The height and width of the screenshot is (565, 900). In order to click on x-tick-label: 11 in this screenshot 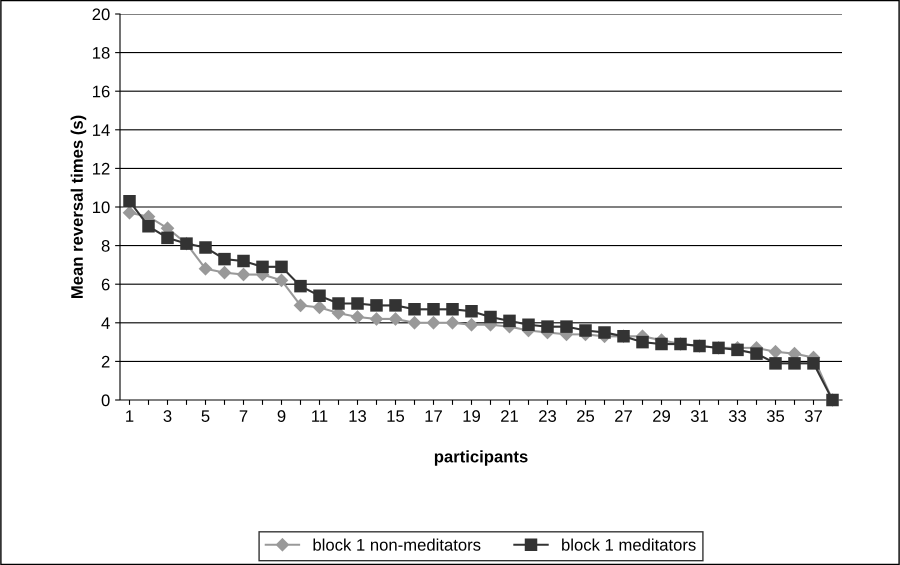, I will do `click(320, 416)`.